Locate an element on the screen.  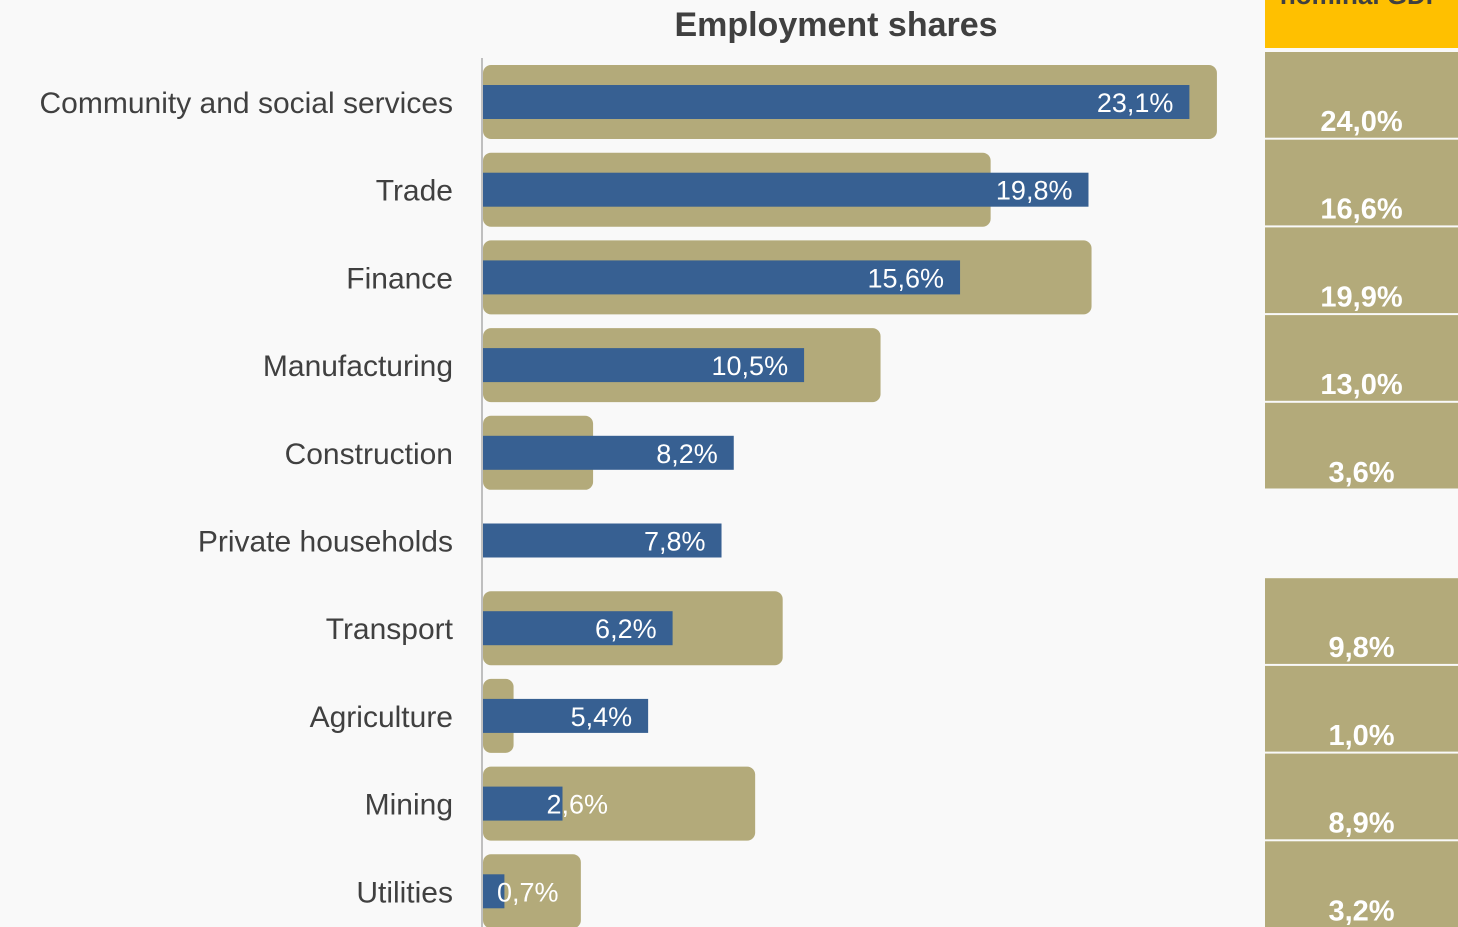
gdp-column-header: nominal GDP is located at coordinates (1361, 24).